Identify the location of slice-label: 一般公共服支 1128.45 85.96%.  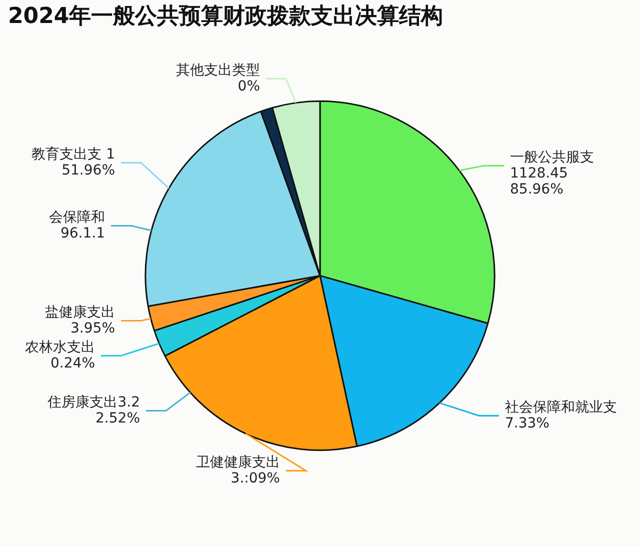
(552, 173).